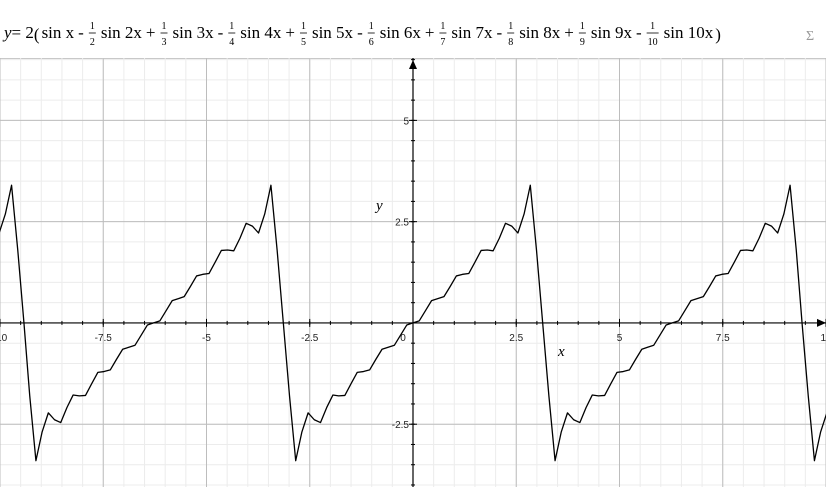 The width and height of the screenshot is (826, 487). Describe the element at coordinates (653, 42) in the screenshot. I see `fraction-denominator: 10` at that location.